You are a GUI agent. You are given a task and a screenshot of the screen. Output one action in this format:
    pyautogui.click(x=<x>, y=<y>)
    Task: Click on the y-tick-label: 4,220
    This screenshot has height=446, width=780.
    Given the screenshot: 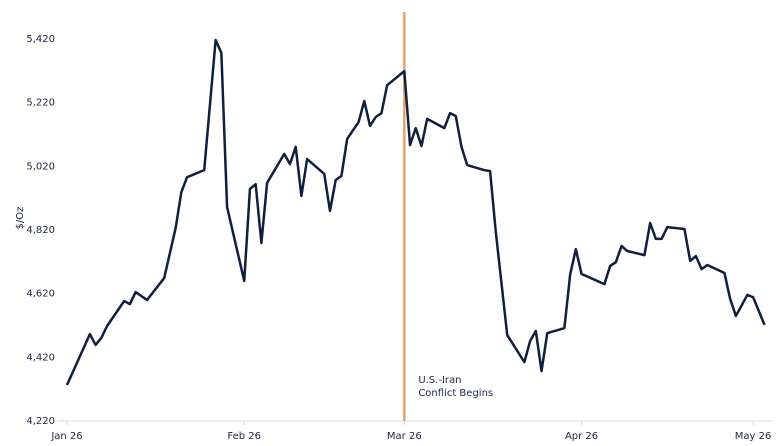 What is the action you would take?
    pyautogui.click(x=40, y=421)
    